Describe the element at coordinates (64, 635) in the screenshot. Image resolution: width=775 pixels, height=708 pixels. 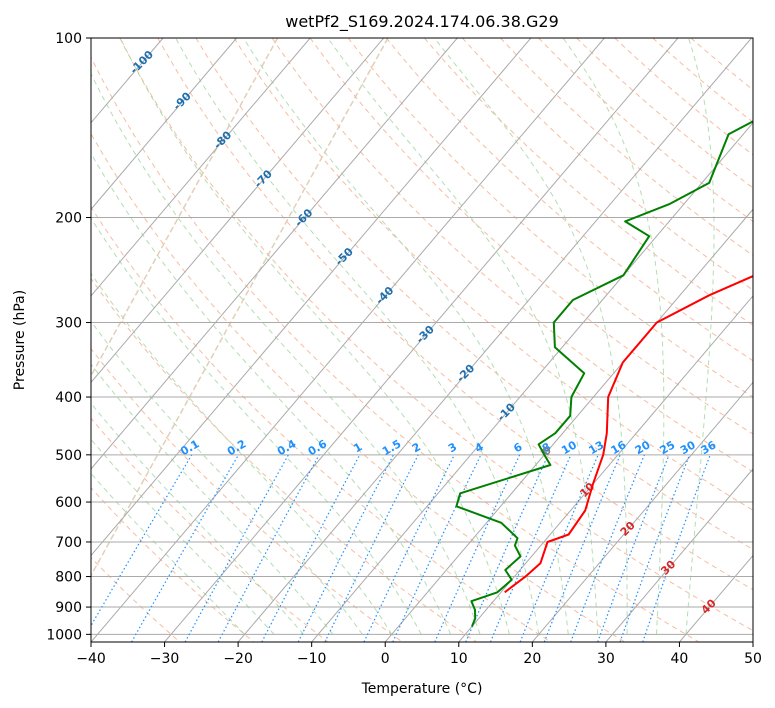
I see `y-tick-label: 1000` at that location.